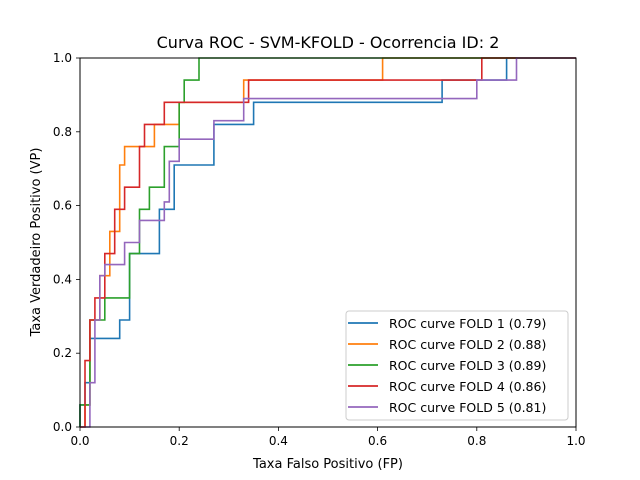 This screenshot has width=640, height=480. I want to click on y-tick-label: 0.4, so click(62, 279).